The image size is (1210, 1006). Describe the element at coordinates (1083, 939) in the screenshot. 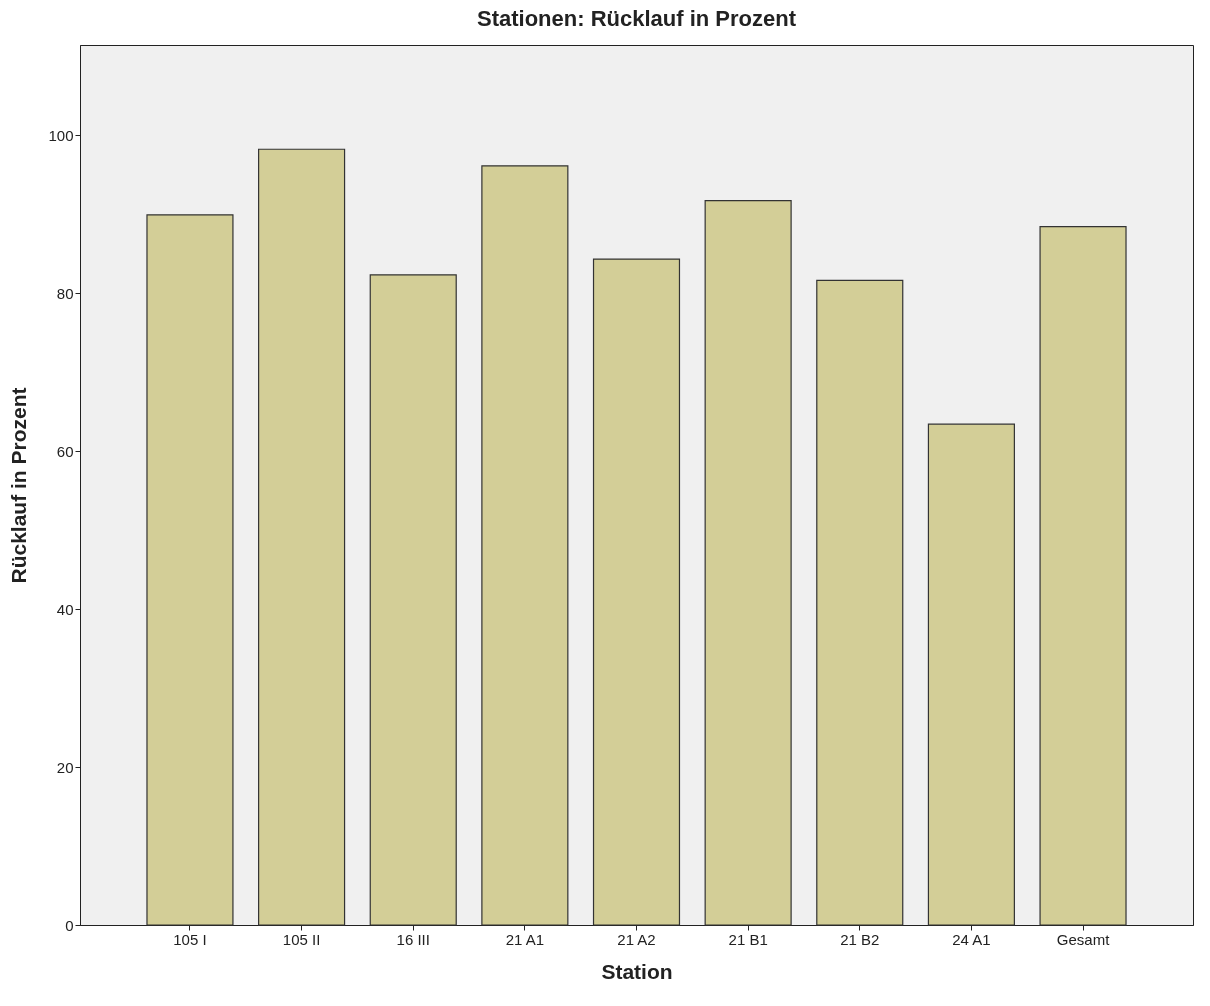

I see `x-tick-label: Gesamt` at that location.